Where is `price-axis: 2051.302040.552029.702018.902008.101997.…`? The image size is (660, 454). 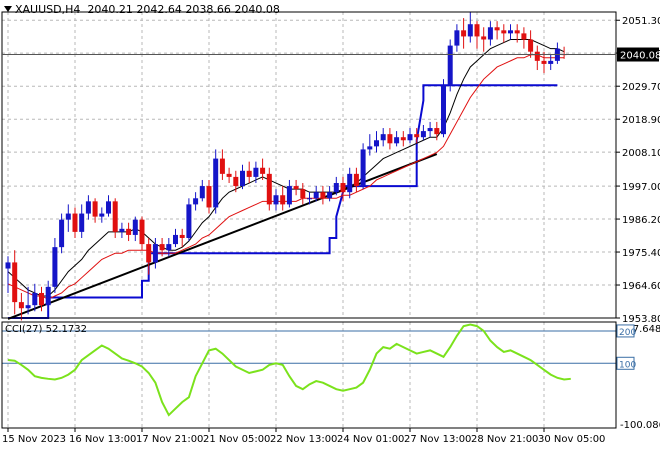 price-axis: 2051.302040.552029.702018.902008.101997.… is located at coordinates (638, 170).